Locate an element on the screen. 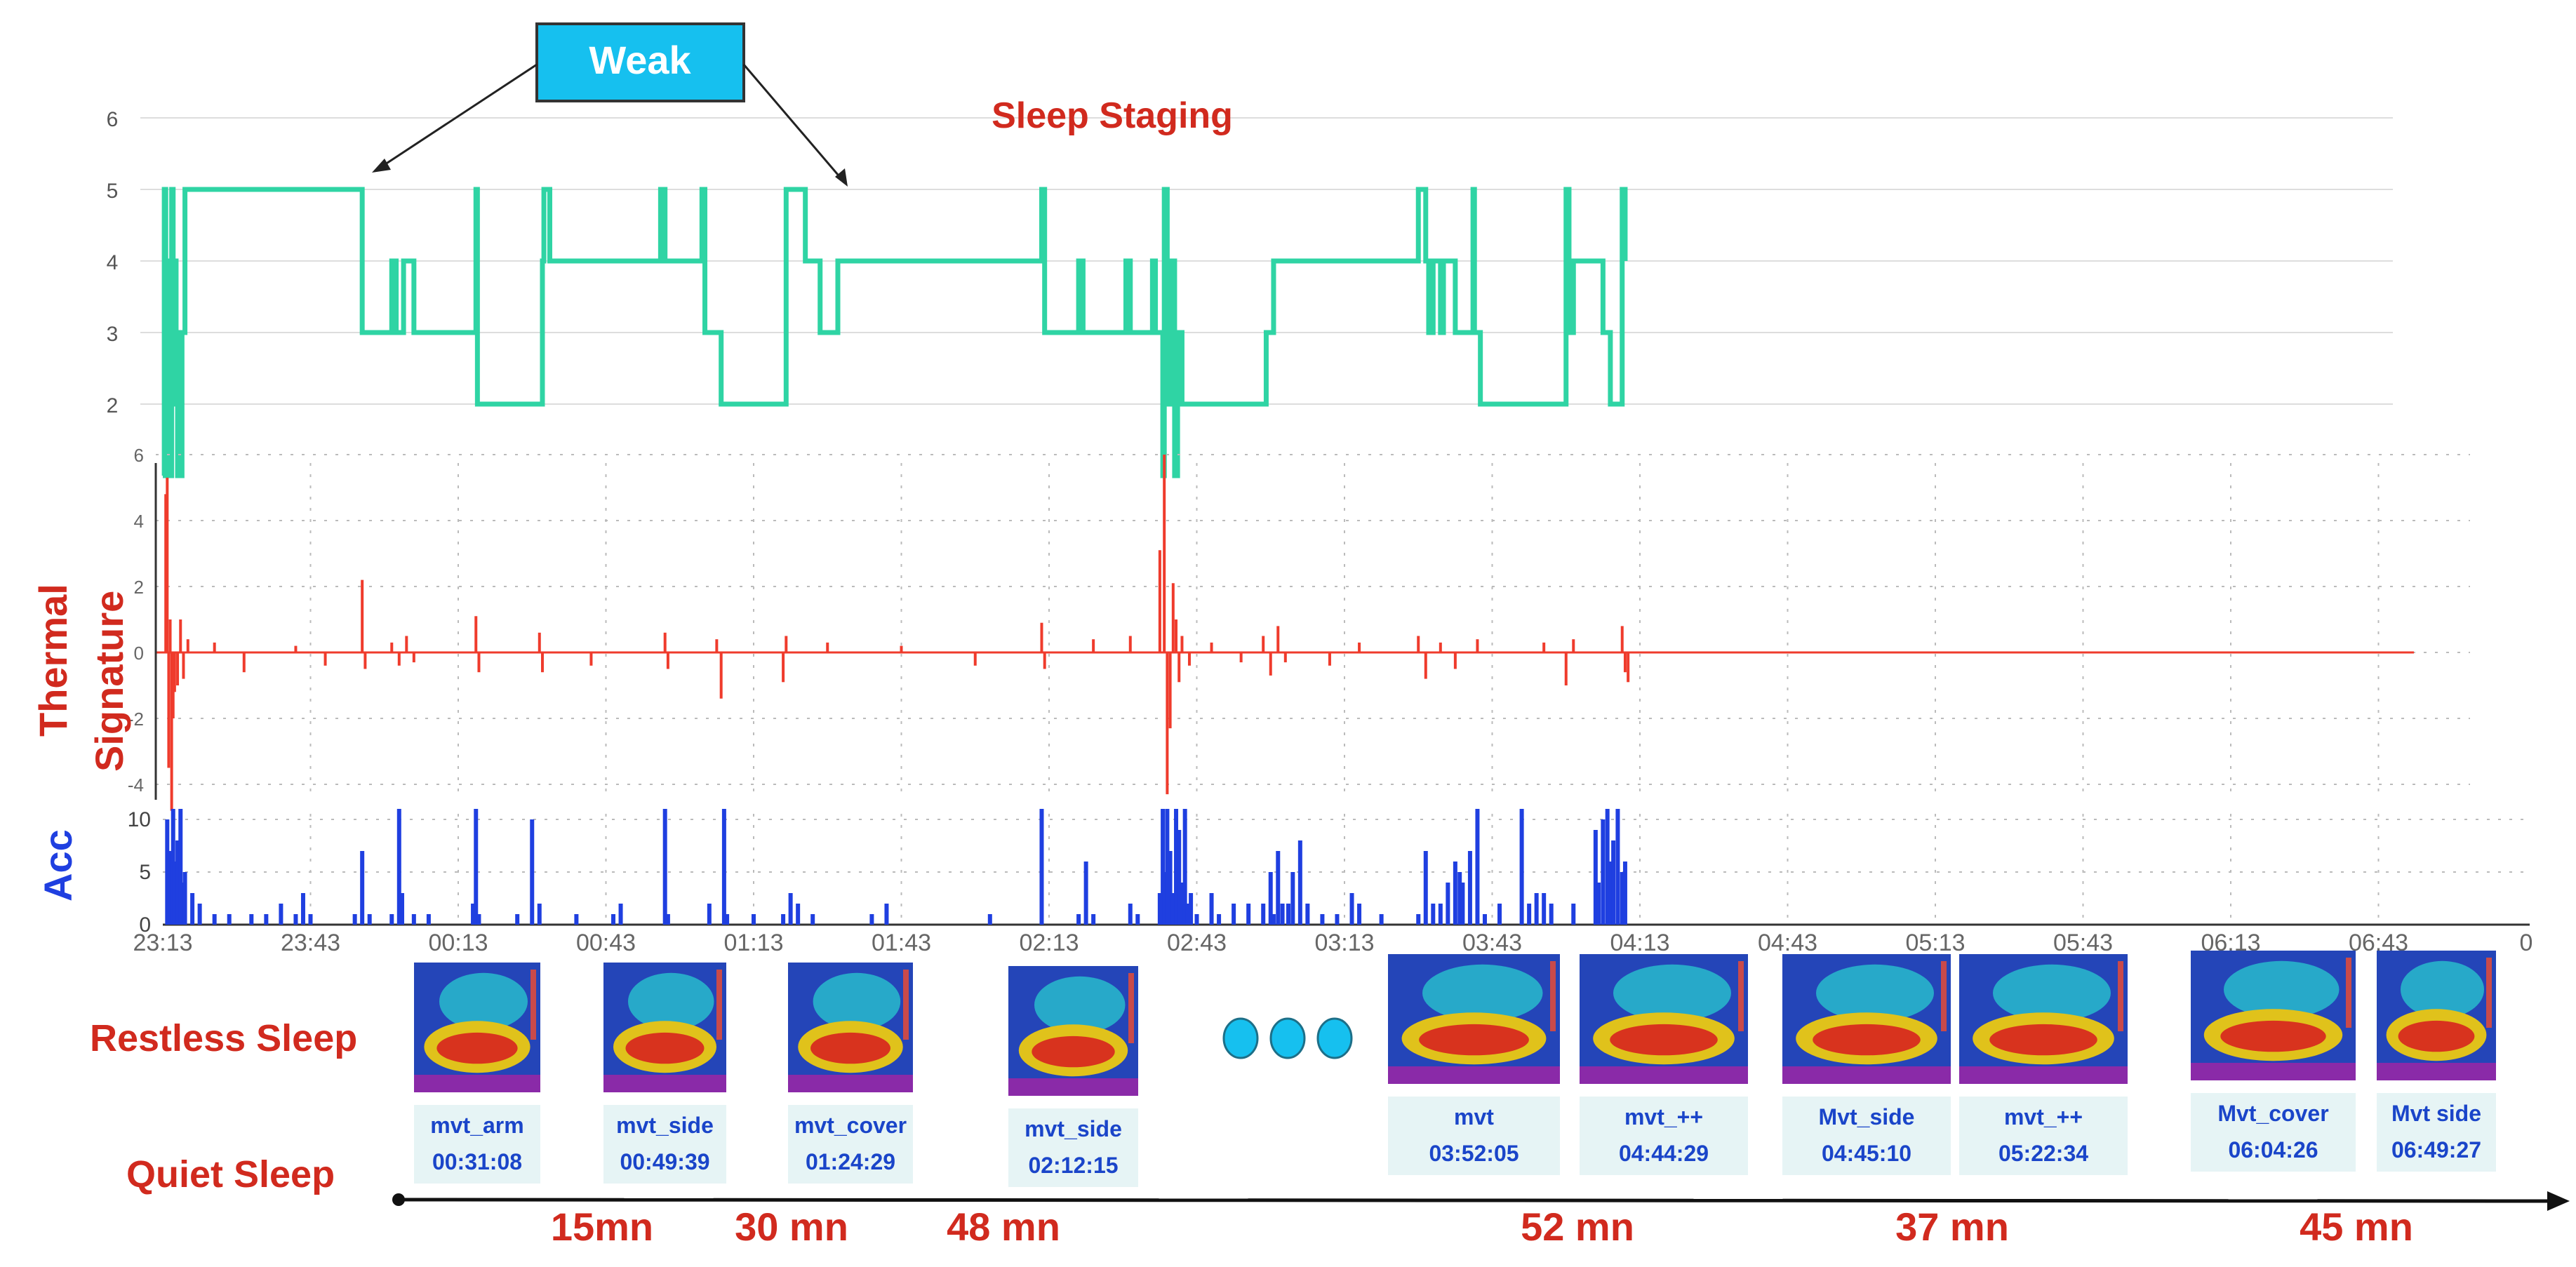 The image size is (2576, 1267). acc-x-tick-label: 00:43 is located at coordinates (606, 943).